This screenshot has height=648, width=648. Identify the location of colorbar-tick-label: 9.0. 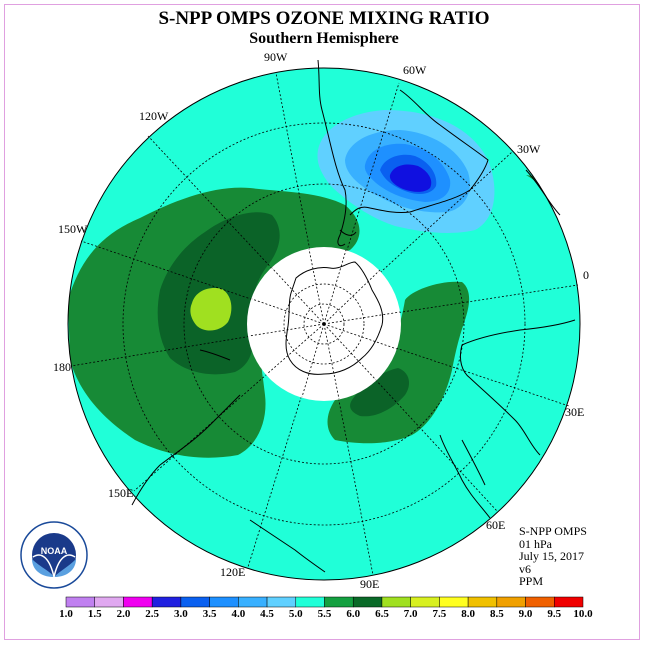
(525, 614).